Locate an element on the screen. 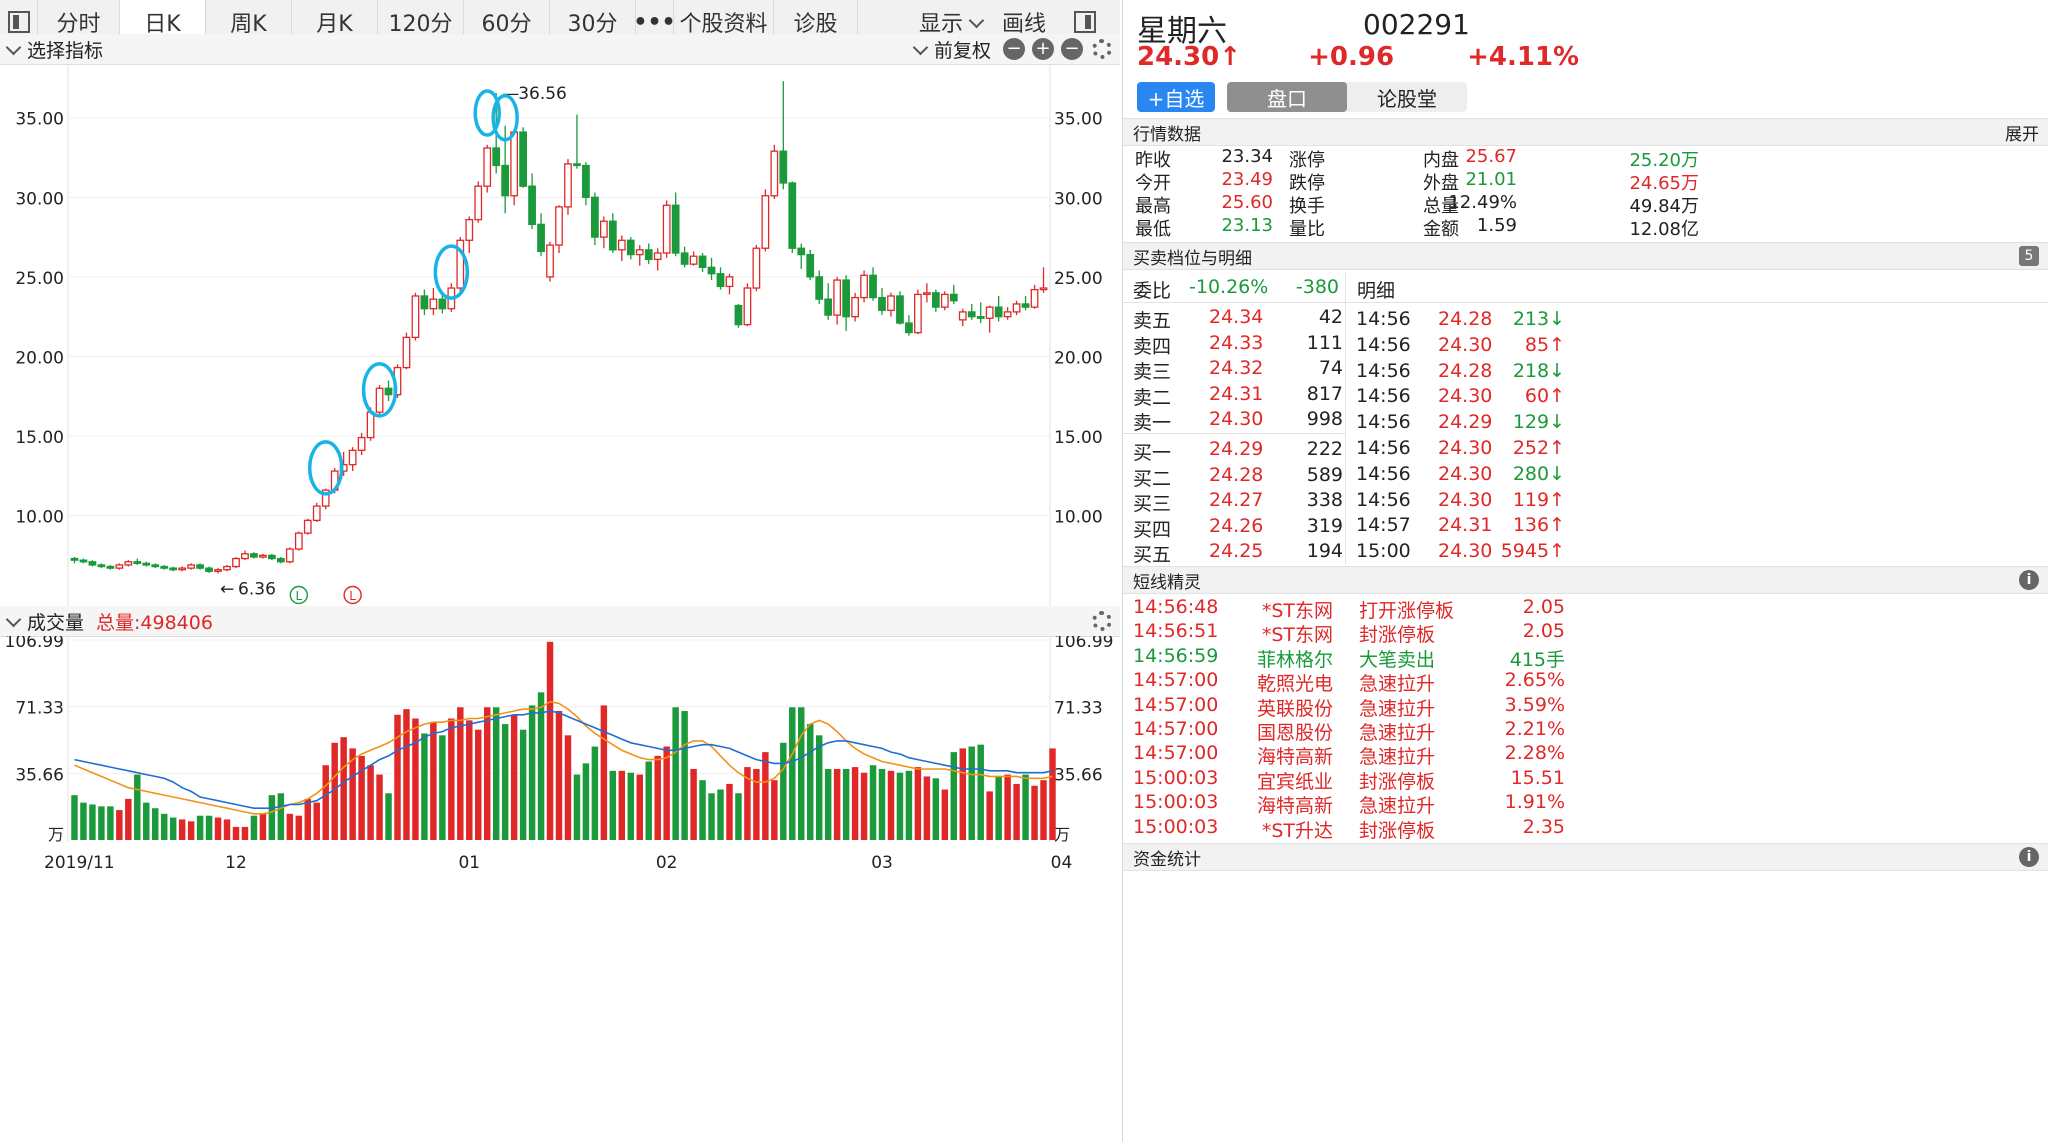  sprite-time: 14:56:51 is located at coordinates (1176, 631).